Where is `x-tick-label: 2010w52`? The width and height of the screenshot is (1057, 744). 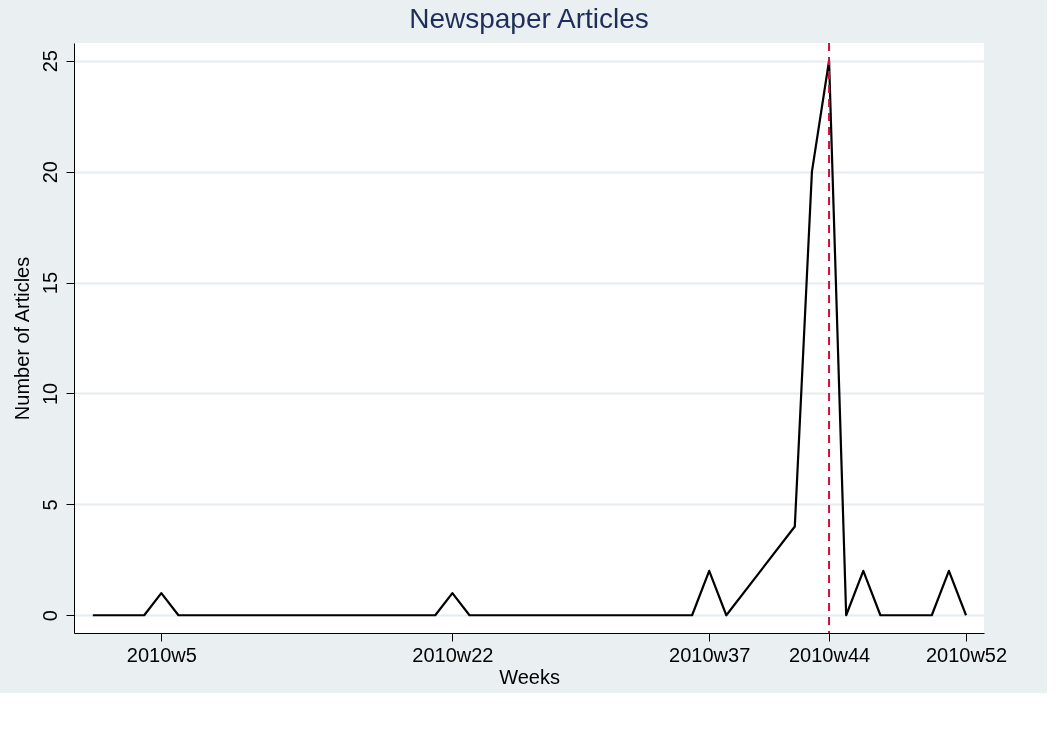 x-tick-label: 2010w52 is located at coordinates (966, 654).